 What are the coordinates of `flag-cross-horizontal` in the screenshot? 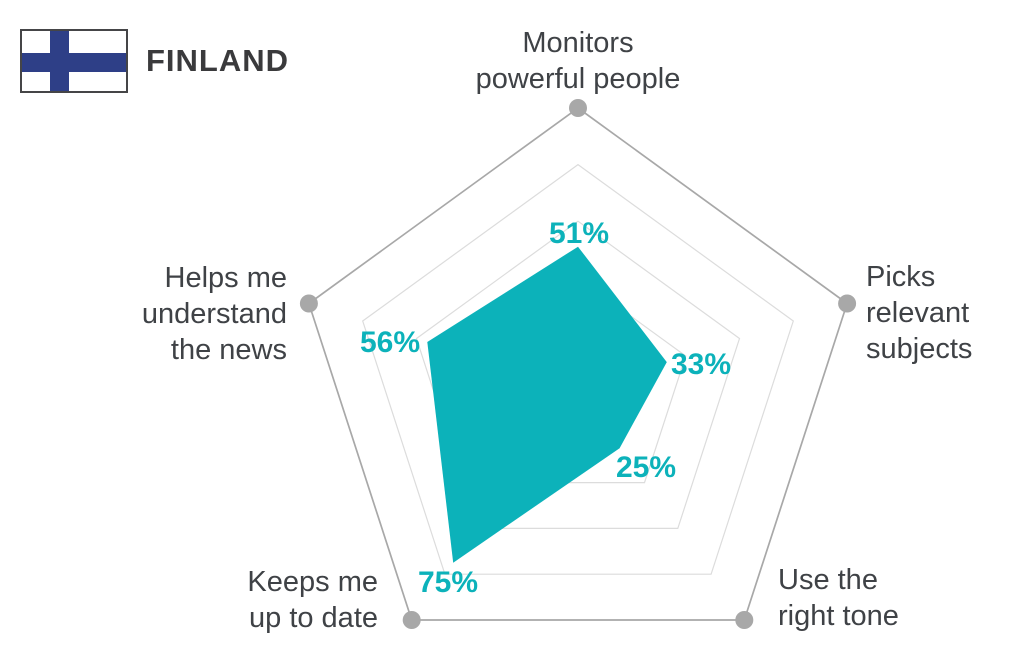 It's located at (74, 62).